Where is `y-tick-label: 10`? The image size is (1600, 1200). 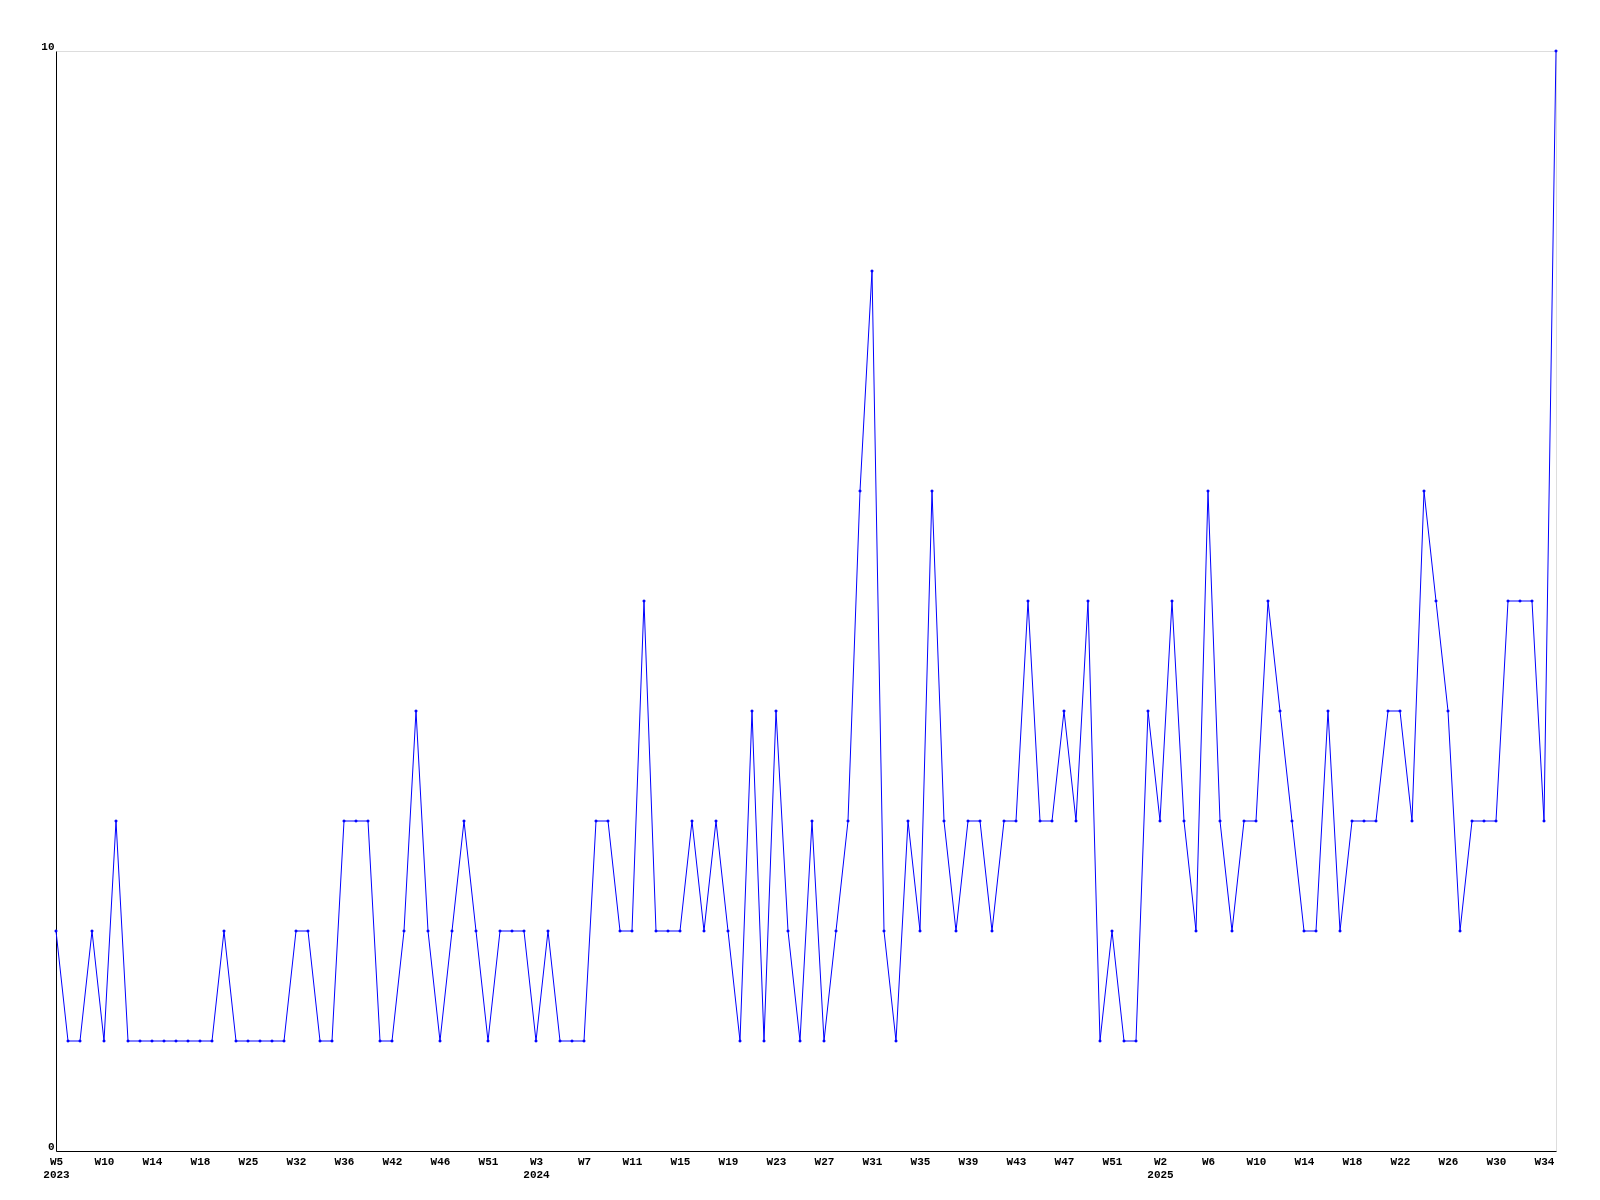 y-tick-label: 10 is located at coordinates (48, 46).